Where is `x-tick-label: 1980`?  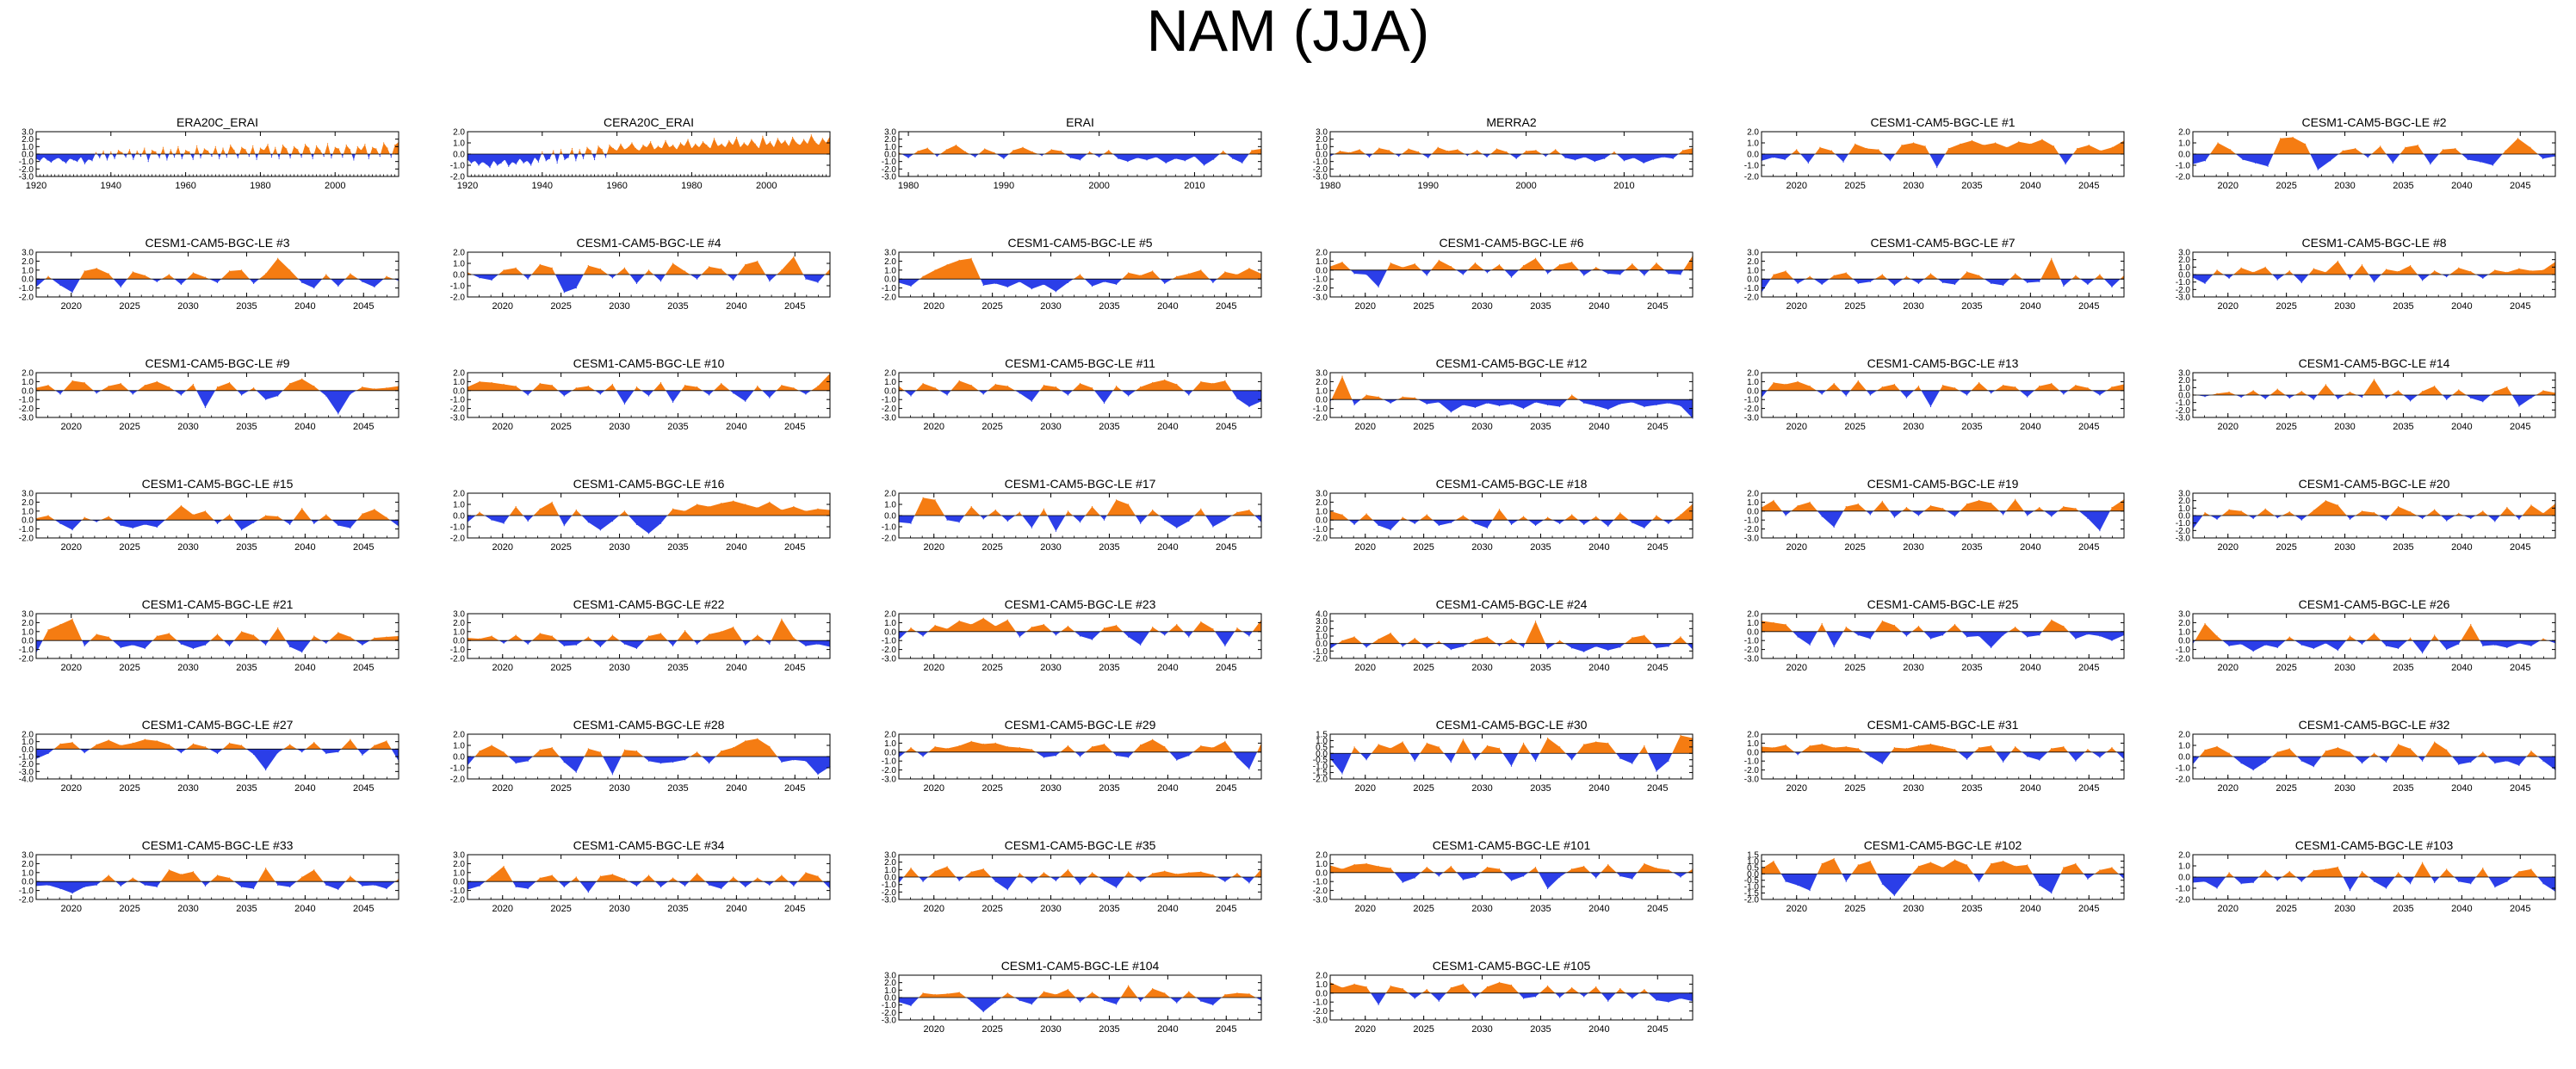
x-tick-label: 1980 is located at coordinates (260, 186).